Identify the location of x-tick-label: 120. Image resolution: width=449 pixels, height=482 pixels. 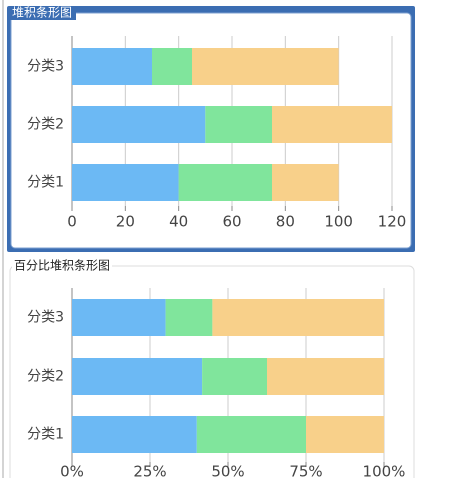
(392, 222).